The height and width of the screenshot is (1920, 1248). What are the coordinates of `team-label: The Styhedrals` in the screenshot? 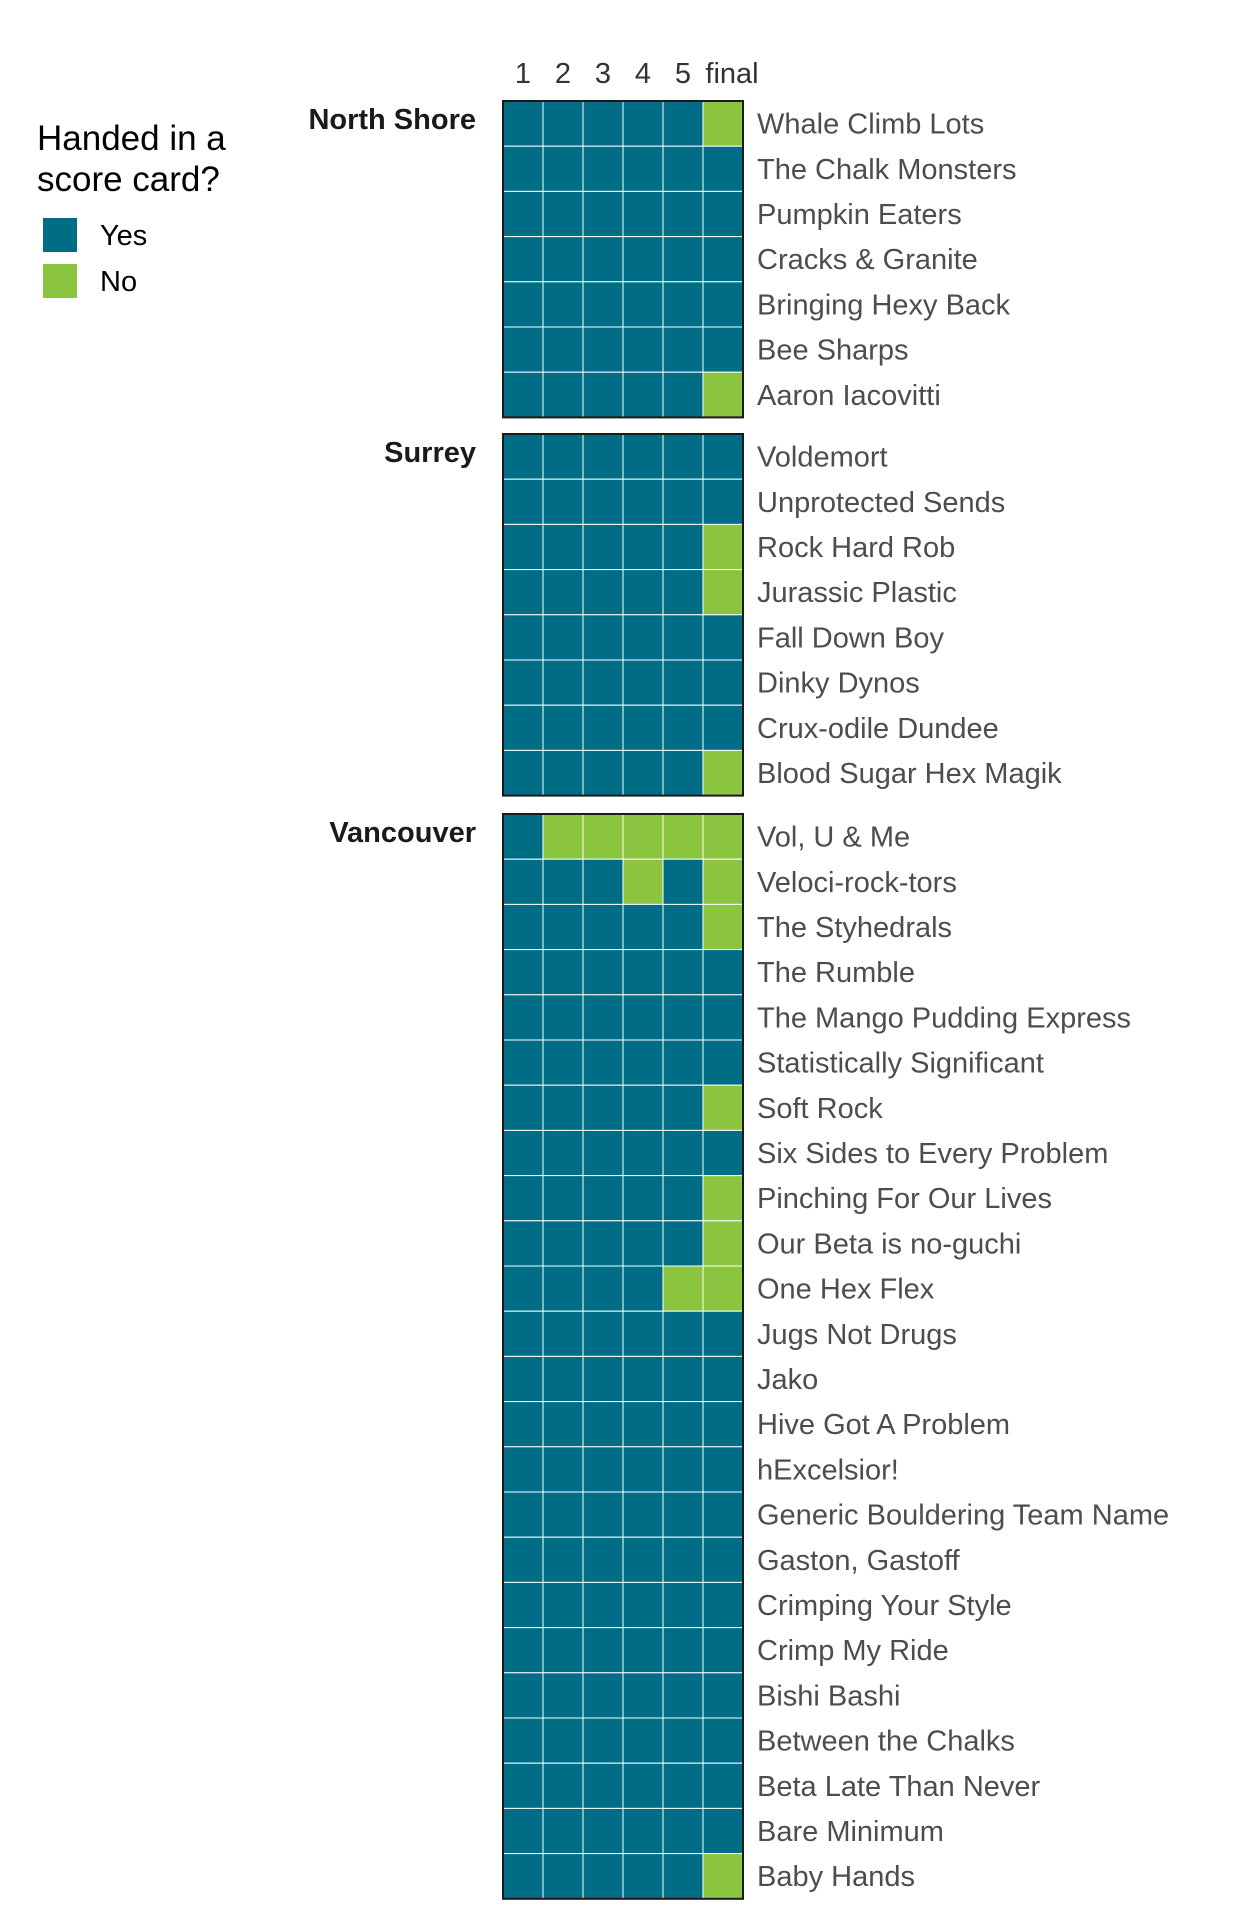 It's located at (854, 928).